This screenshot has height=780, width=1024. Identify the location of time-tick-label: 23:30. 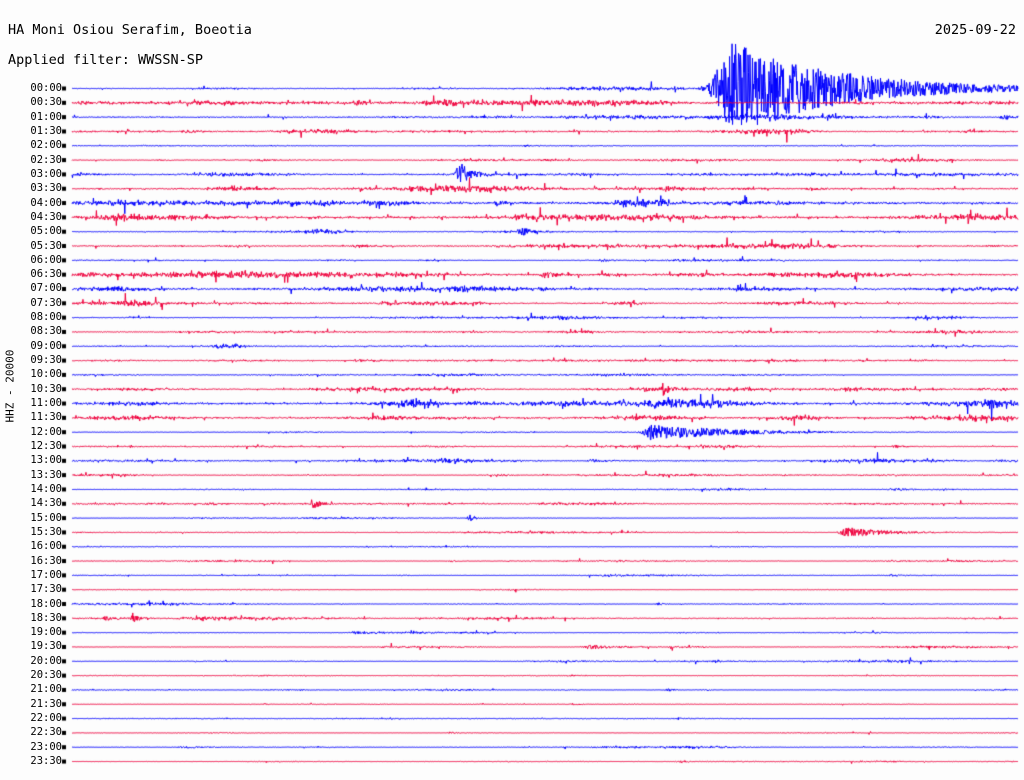
(46, 761).